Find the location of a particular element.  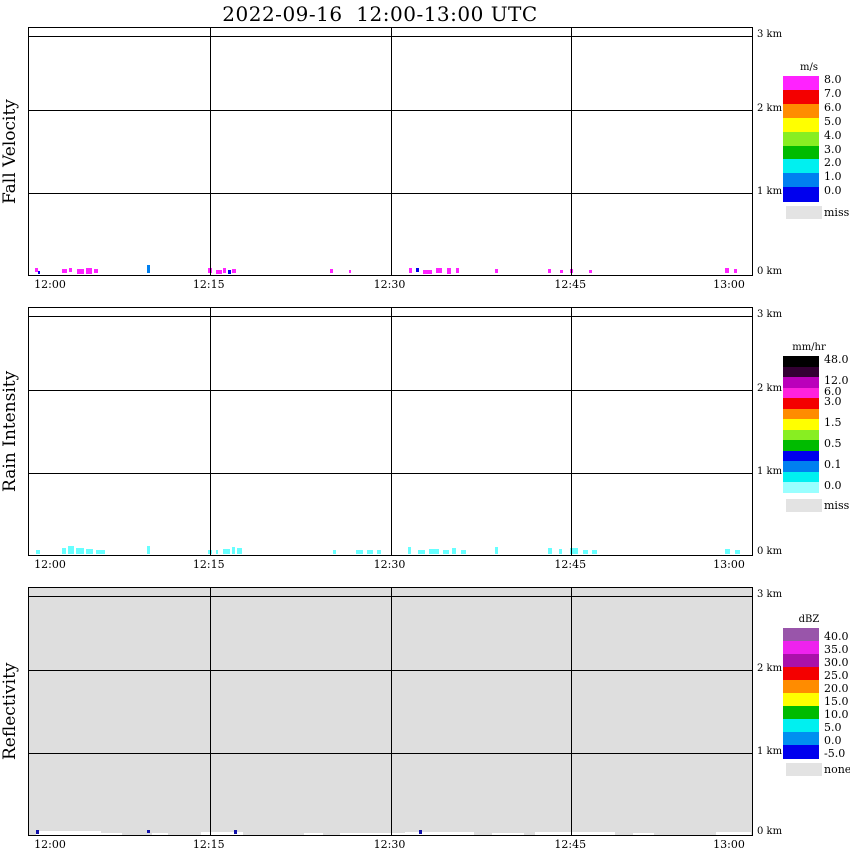

panel-title-fall-velocity: Fall Velocity is located at coordinates (10, 151).